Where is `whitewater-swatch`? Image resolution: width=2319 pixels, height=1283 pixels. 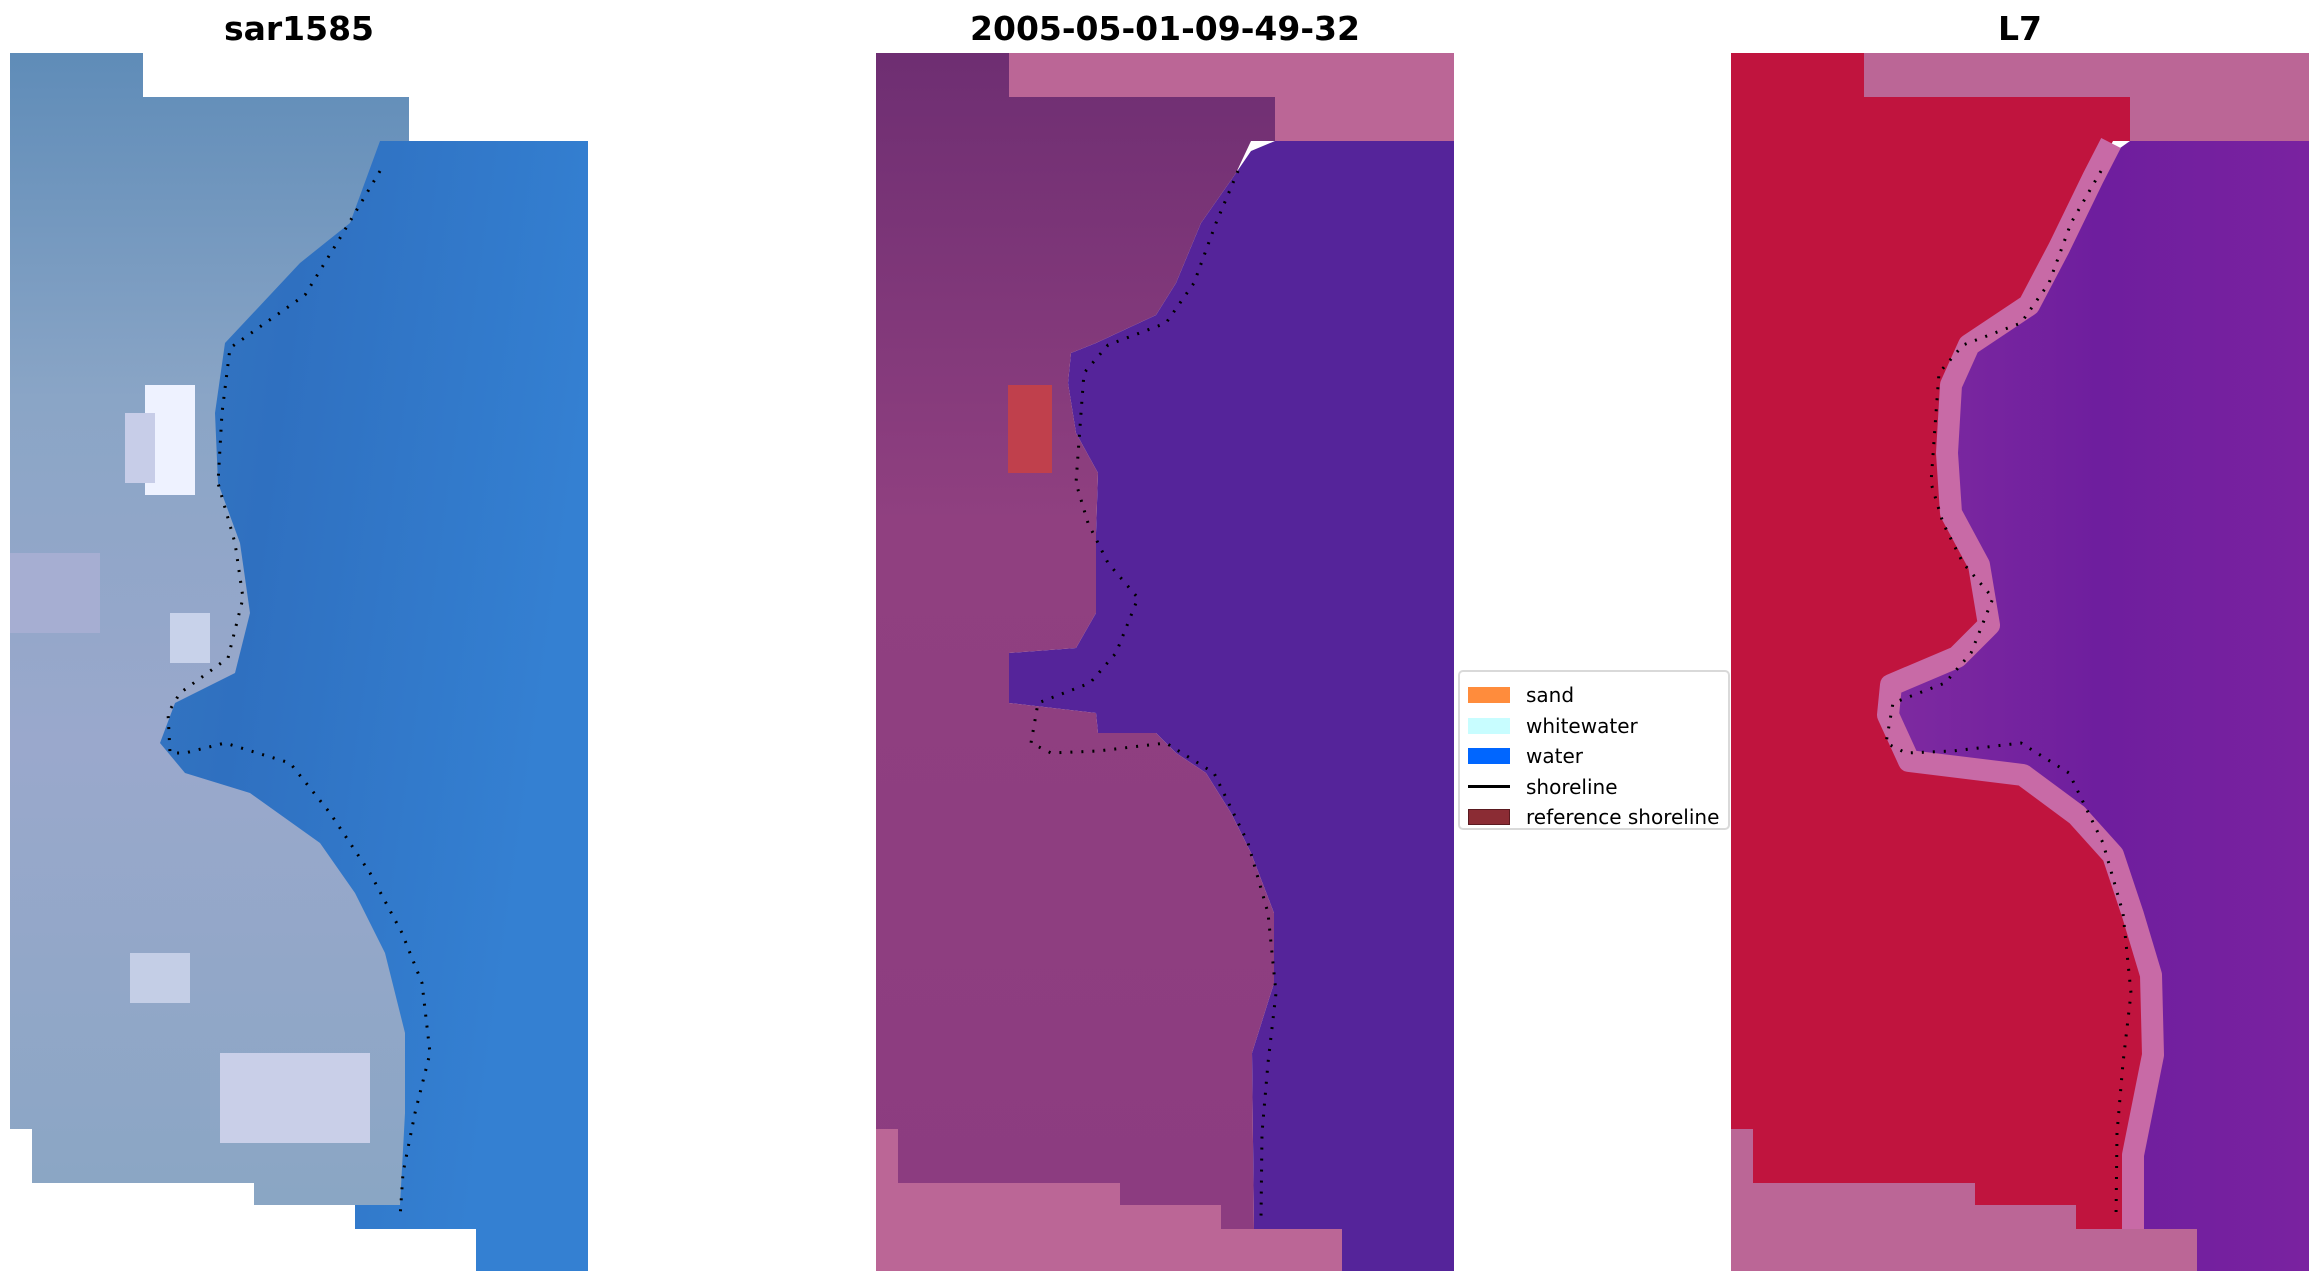
whitewater-swatch is located at coordinates (1489, 725).